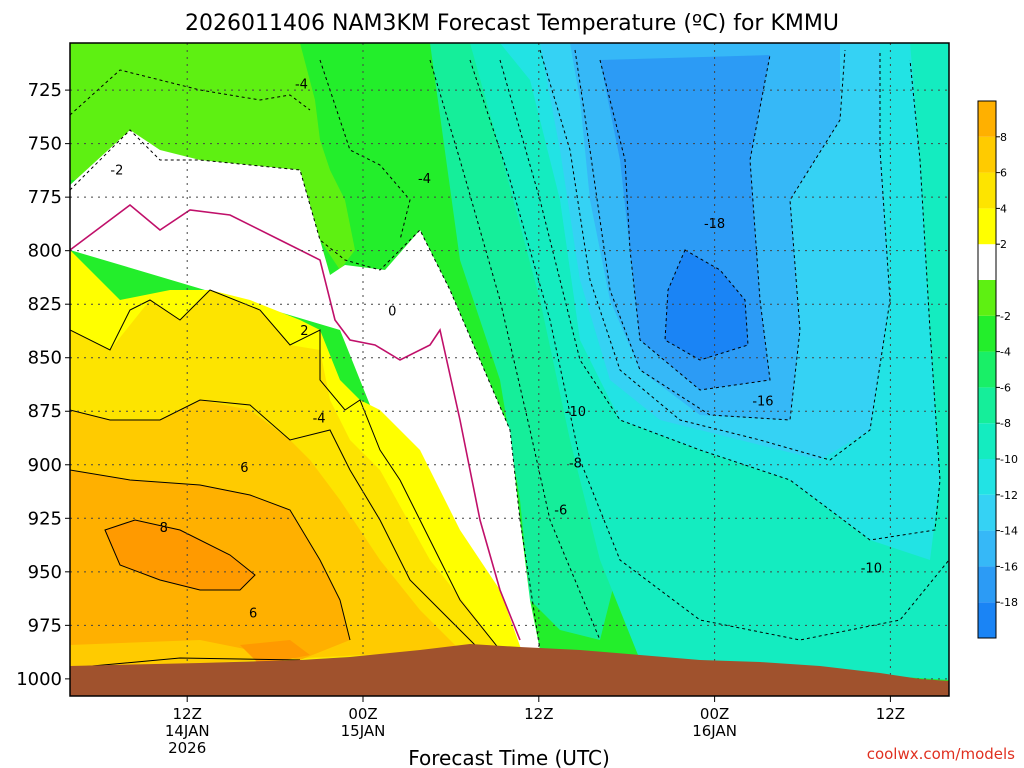  I want to click on y-tick-label: 800, so click(45, 251).